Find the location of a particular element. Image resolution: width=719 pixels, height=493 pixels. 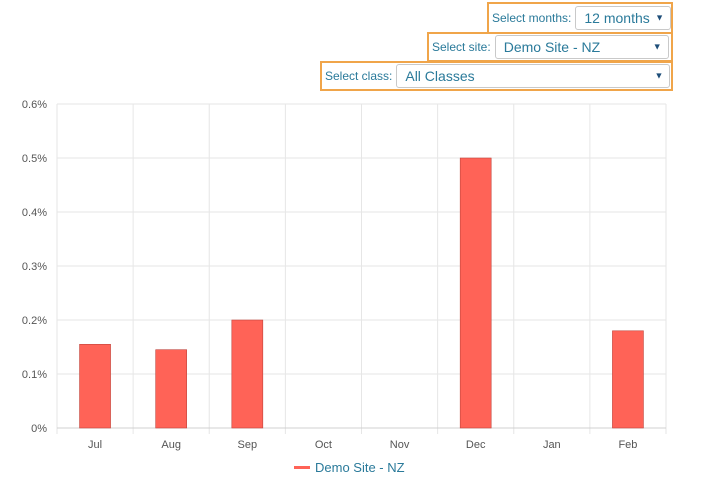

x-tick-label: Nov is located at coordinates (400, 445).